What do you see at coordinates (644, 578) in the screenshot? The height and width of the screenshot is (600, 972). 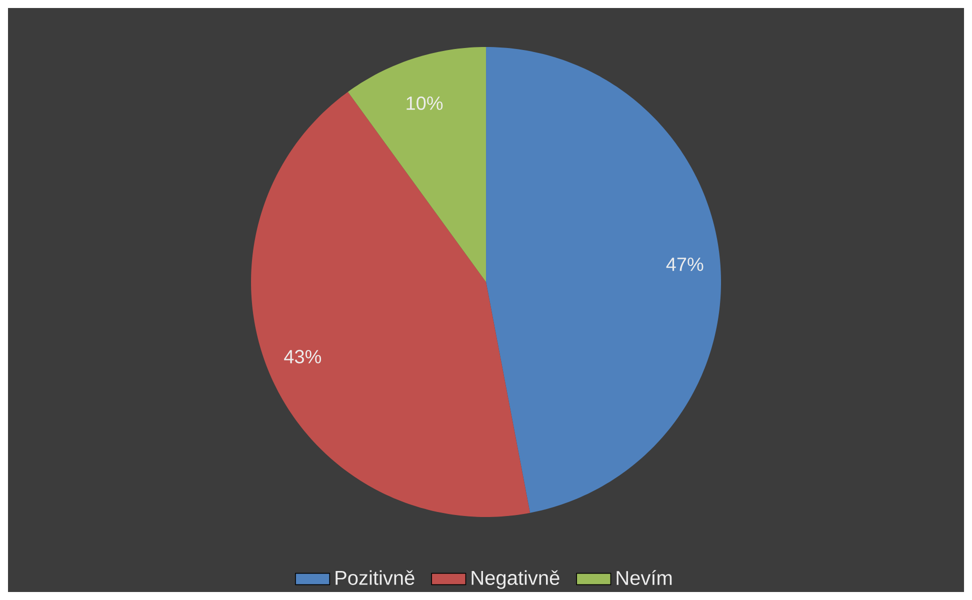 I see `legend-label: Nevím` at bounding box center [644, 578].